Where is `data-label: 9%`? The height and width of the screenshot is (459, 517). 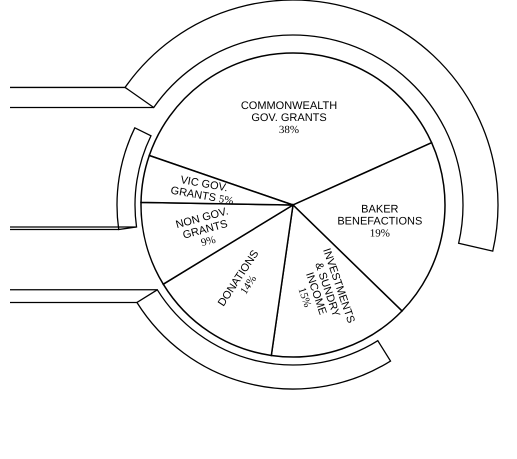 data-label: 9% is located at coordinates (209, 242).